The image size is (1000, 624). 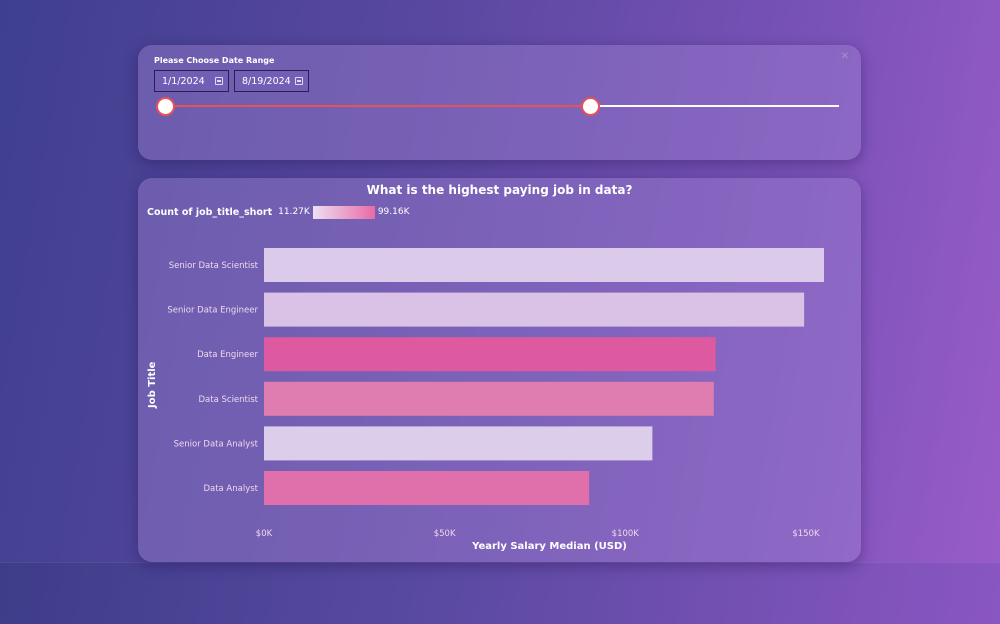 I want to click on category-label: Senior Data Scientist, so click(x=214, y=266).